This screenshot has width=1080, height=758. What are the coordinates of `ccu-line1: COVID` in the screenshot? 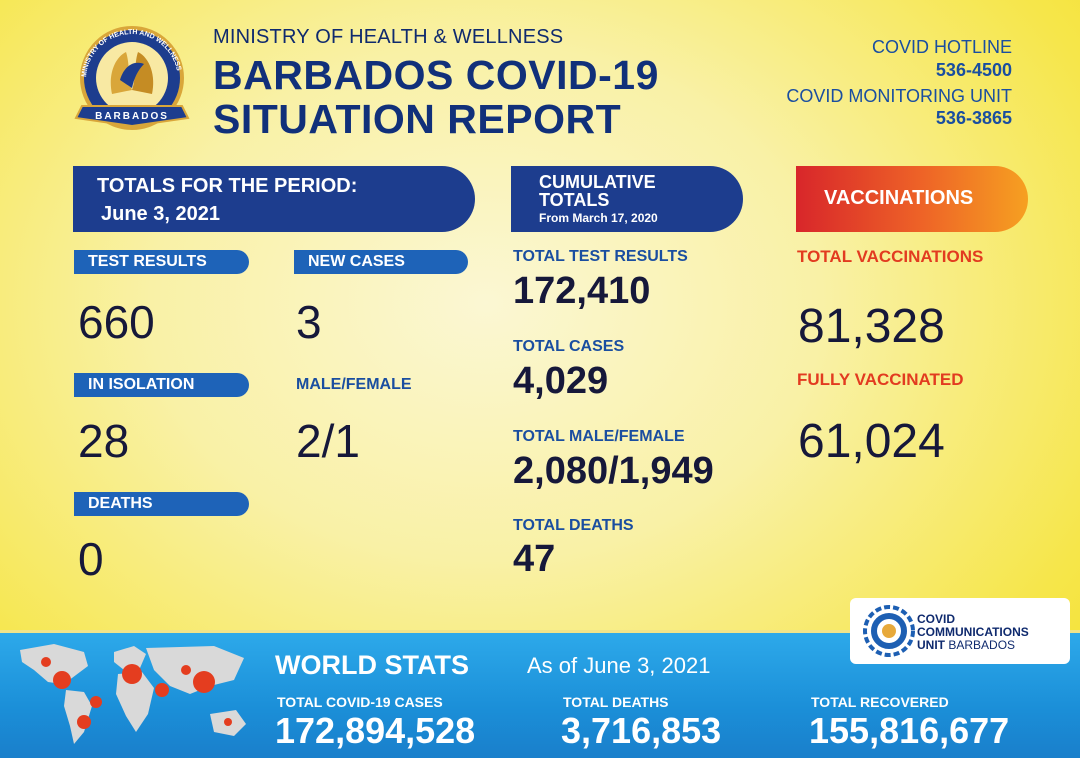 It's located at (936, 619).